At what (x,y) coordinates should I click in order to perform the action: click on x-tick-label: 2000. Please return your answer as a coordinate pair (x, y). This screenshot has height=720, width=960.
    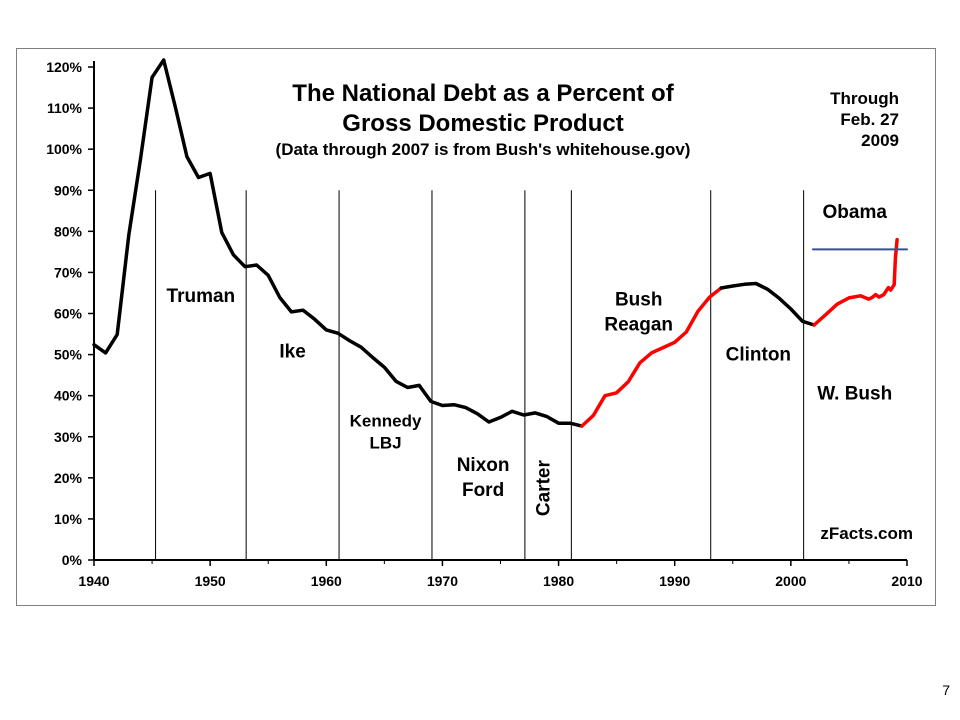
    Looking at the image, I should click on (790, 581).